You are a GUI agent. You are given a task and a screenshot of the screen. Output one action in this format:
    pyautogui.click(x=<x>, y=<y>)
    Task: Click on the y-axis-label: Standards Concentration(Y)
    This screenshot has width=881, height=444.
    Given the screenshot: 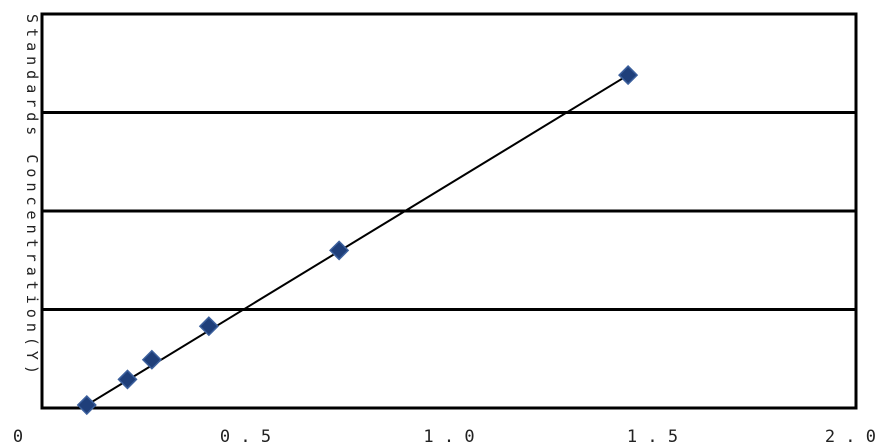 What is the action you would take?
    pyautogui.click(x=32, y=194)
    